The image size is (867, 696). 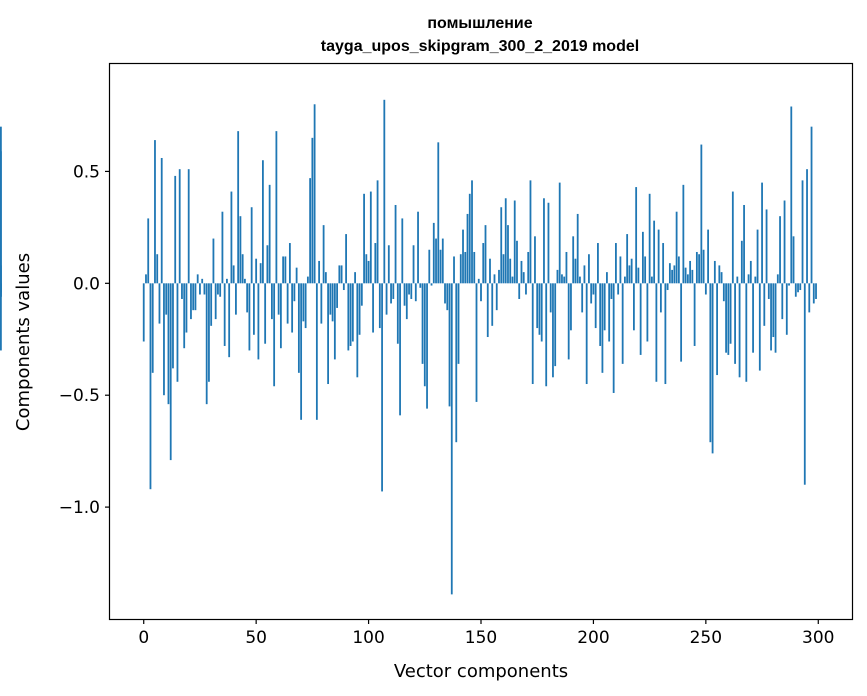 I want to click on x-tick-label: 250, so click(x=706, y=638).